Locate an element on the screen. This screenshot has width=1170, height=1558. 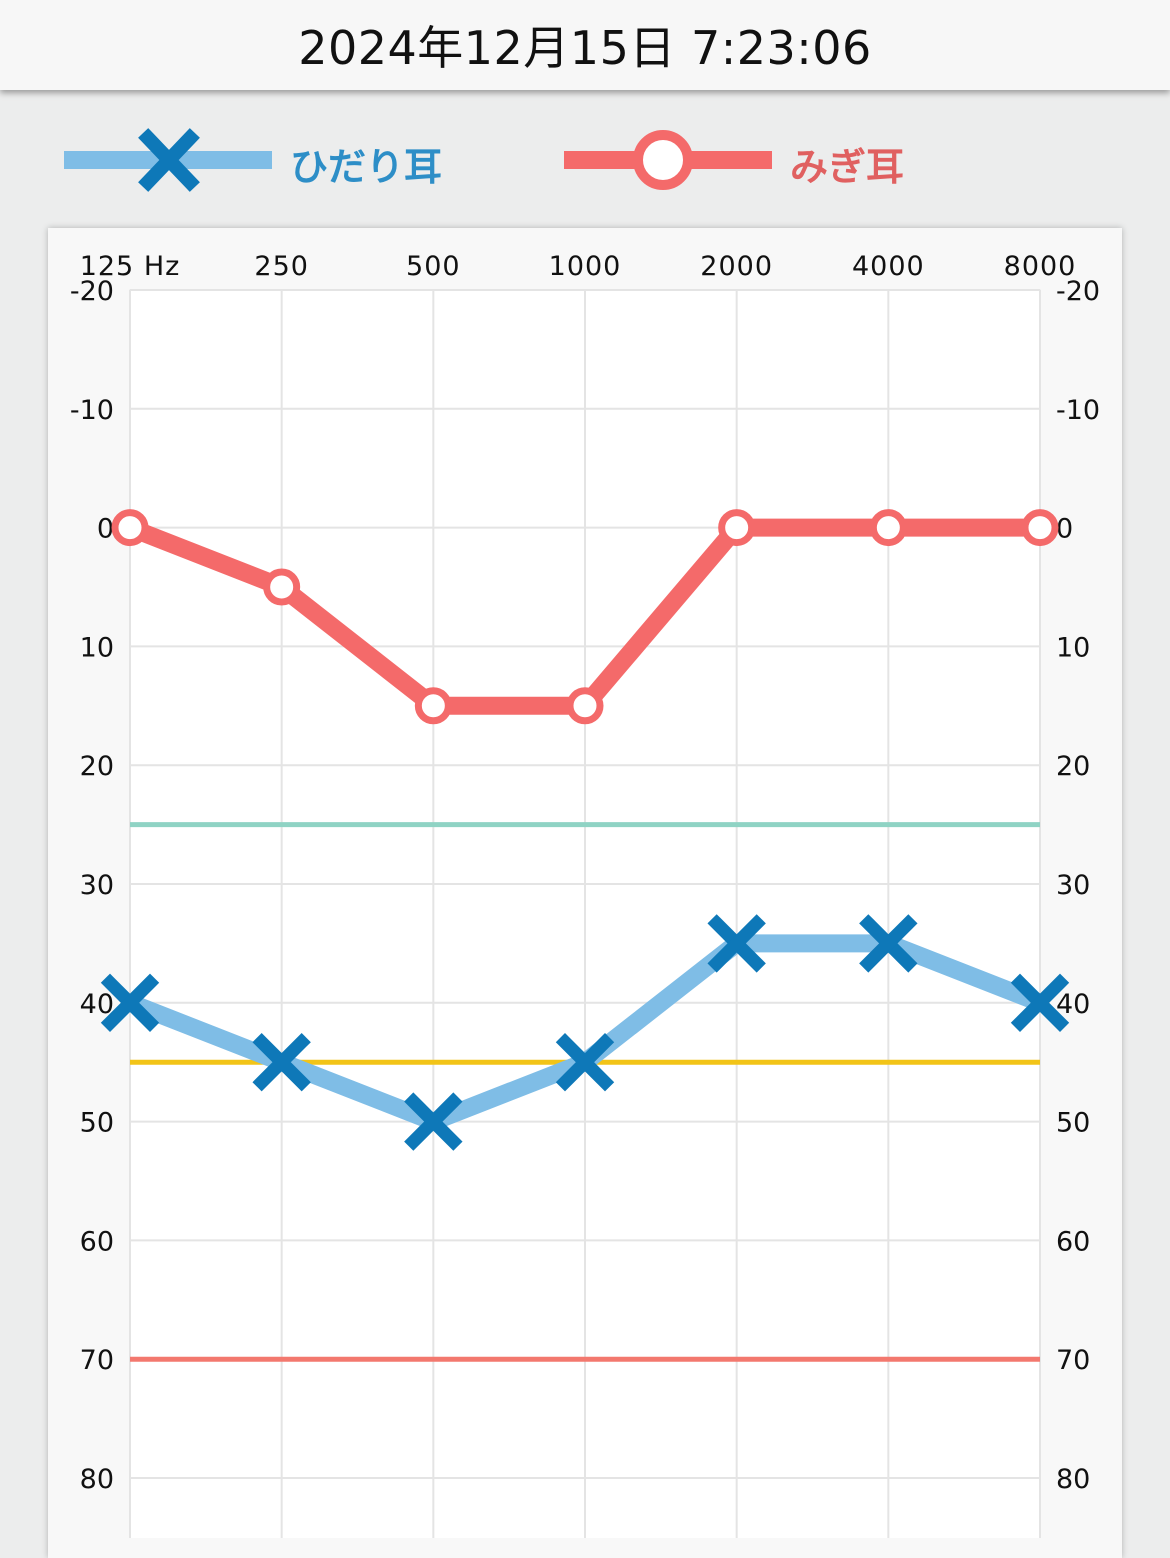
header-bar: 2024年12月15日 7:23:06 is located at coordinates (585, 45).